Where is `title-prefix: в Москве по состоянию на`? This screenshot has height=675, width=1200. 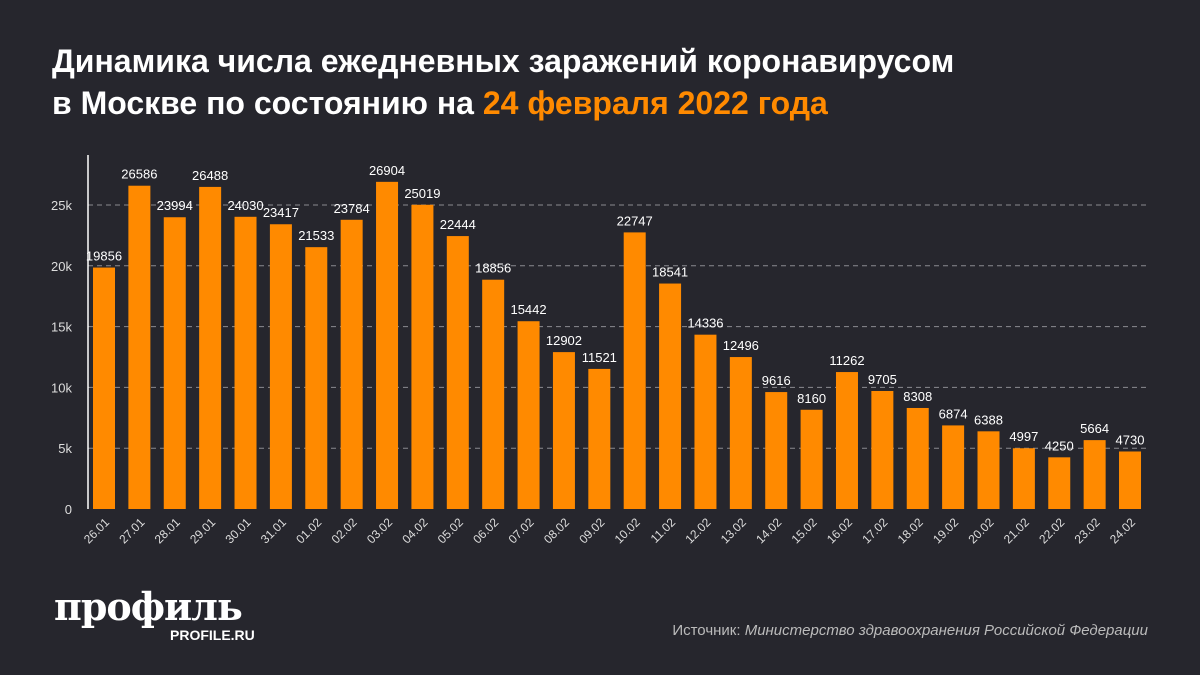
title-prefix: в Москве по состоянию на is located at coordinates (267, 103).